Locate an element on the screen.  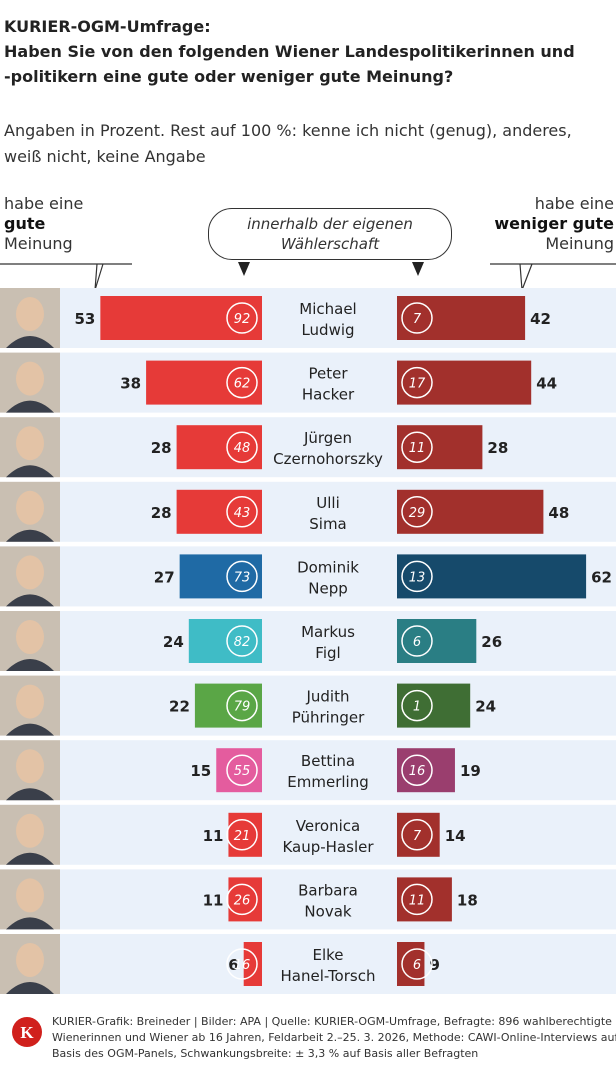
politician-last-name: Emmerling is located at coordinates (327, 782).